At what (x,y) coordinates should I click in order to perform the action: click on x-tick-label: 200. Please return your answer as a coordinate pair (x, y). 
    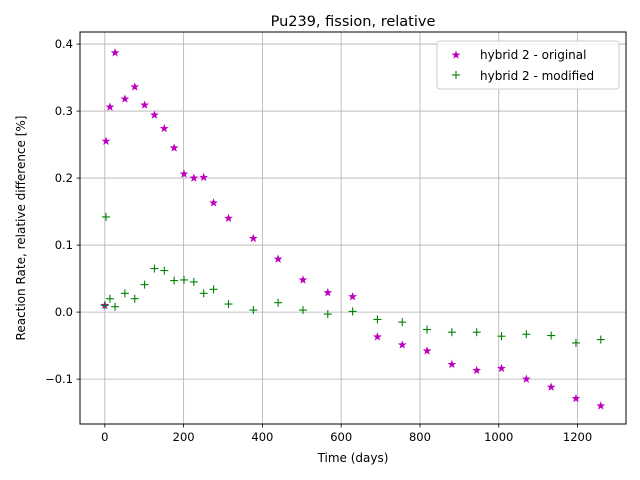
    Looking at the image, I should click on (184, 437).